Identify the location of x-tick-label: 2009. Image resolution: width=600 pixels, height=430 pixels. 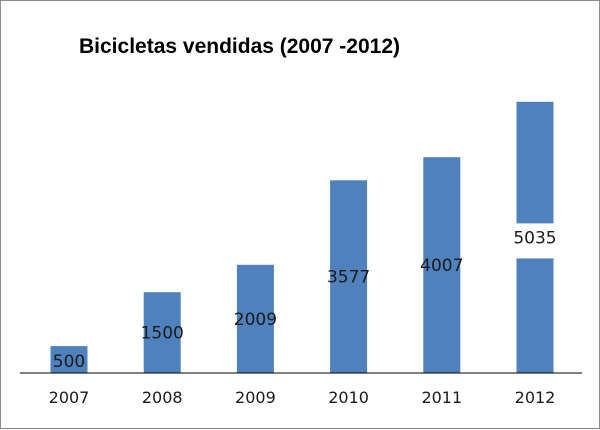
(255, 397).